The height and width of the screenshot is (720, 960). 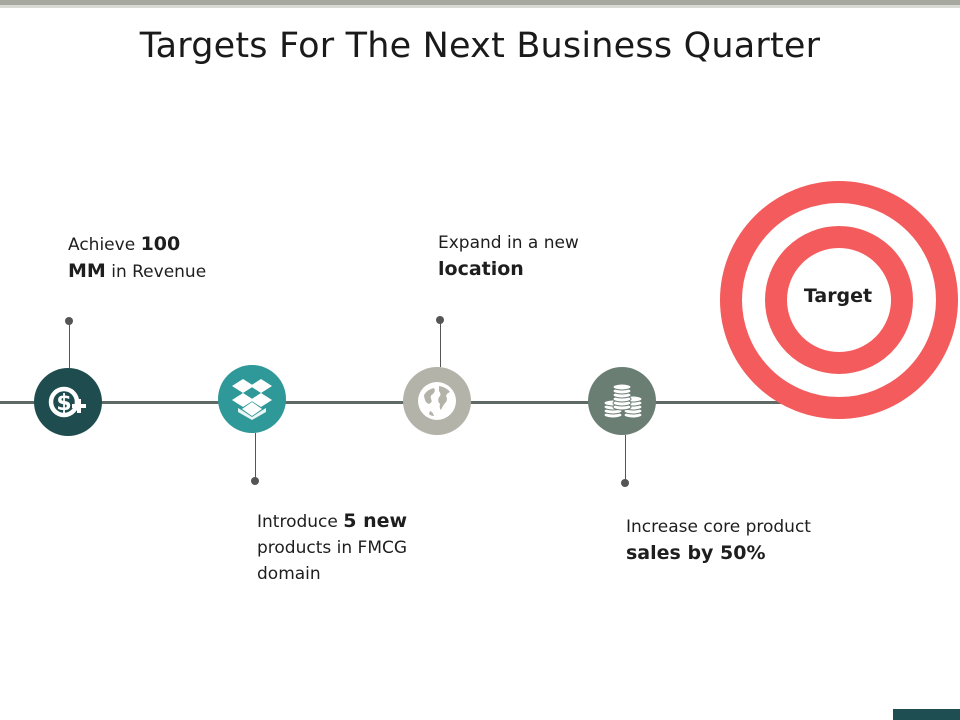 I want to click on milestone-3-node, so click(x=437, y=401).